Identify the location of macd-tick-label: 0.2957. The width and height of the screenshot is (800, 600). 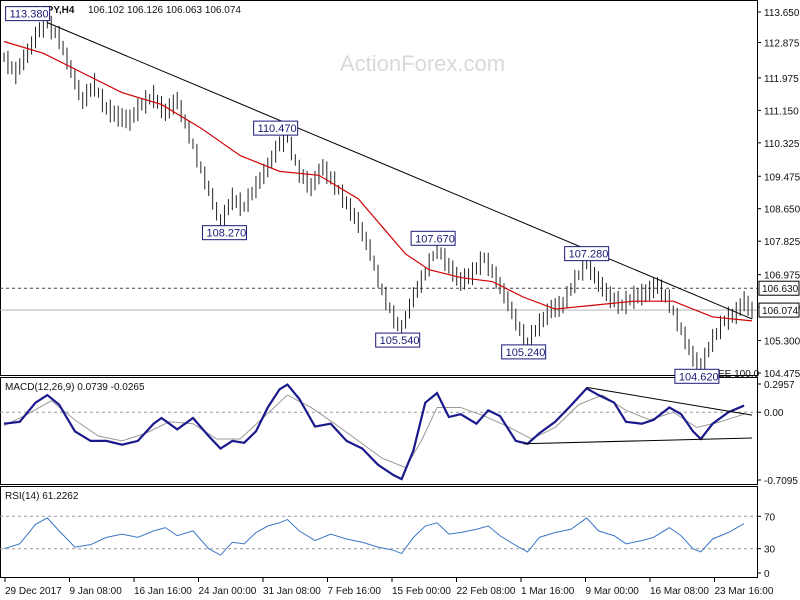
(779, 385).